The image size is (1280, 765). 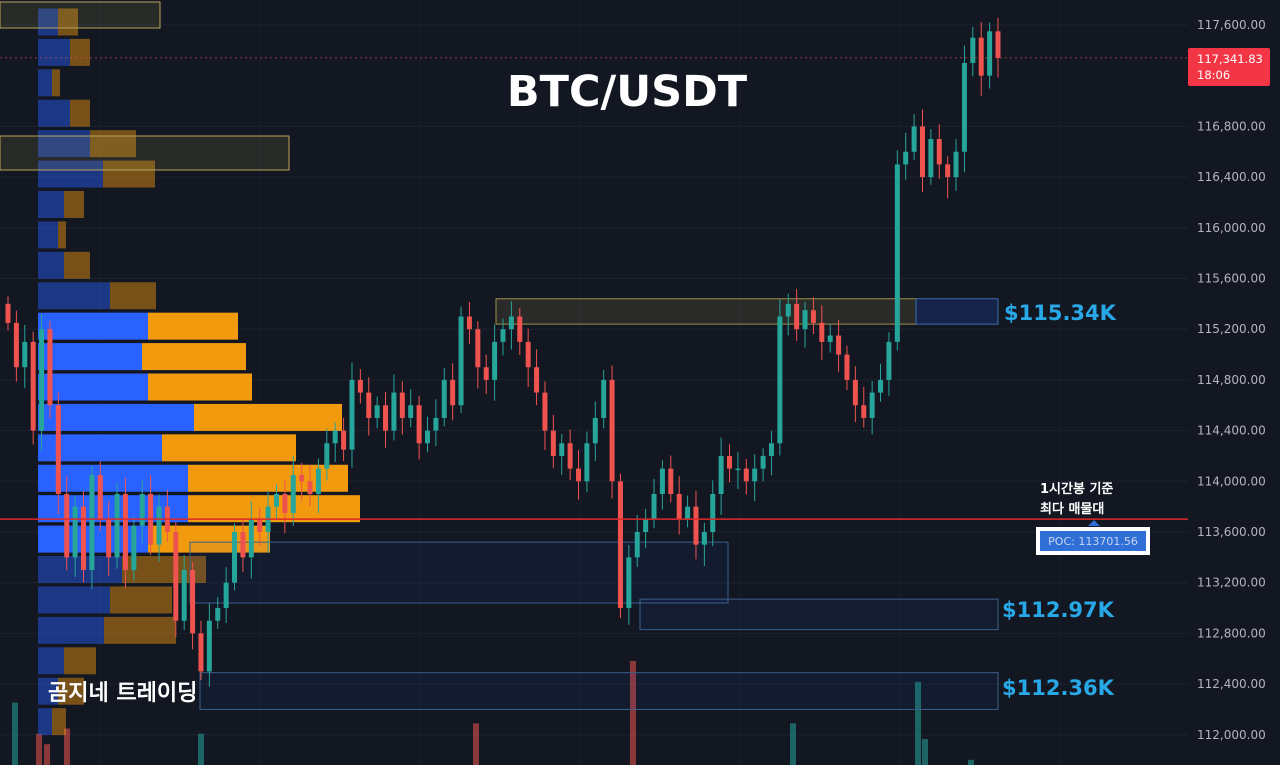 I want to click on price-tick: 116,800.00, so click(x=1231, y=126).